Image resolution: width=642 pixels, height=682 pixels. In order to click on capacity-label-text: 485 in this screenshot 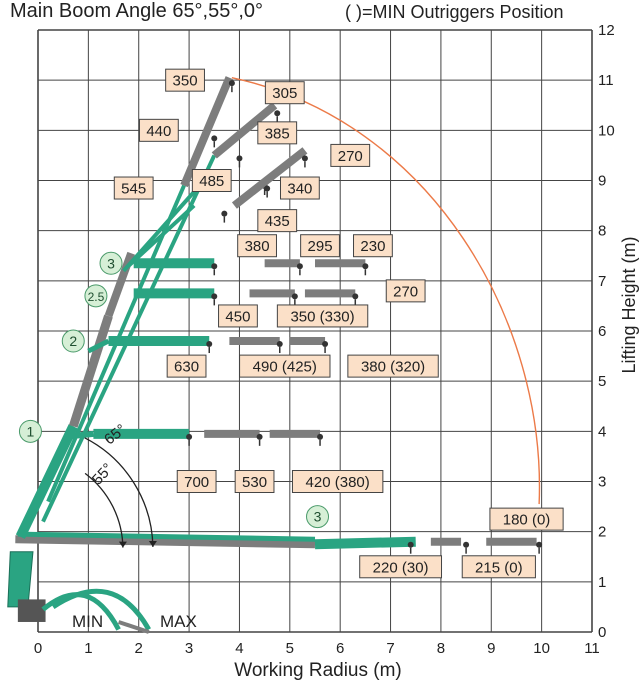, I will do `click(211, 181)`.